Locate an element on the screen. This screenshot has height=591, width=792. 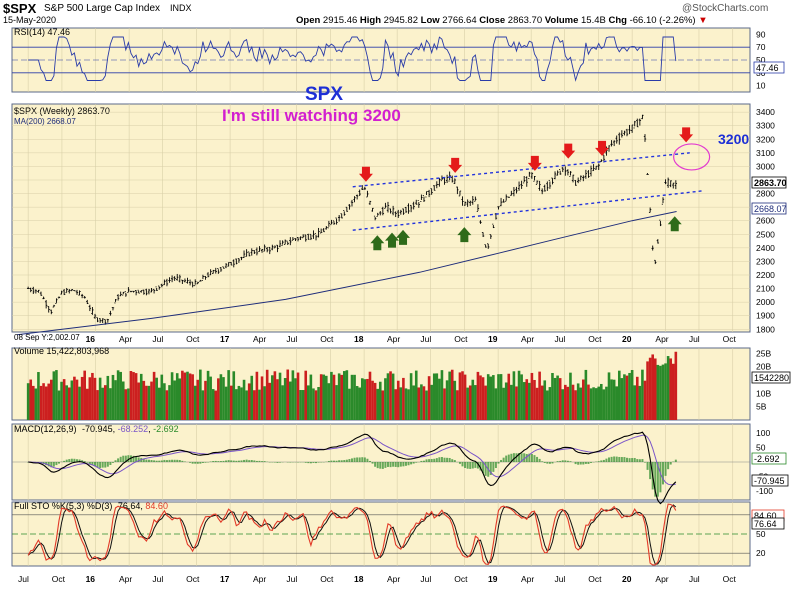
target-label: 3200 is located at coordinates (733, 139).